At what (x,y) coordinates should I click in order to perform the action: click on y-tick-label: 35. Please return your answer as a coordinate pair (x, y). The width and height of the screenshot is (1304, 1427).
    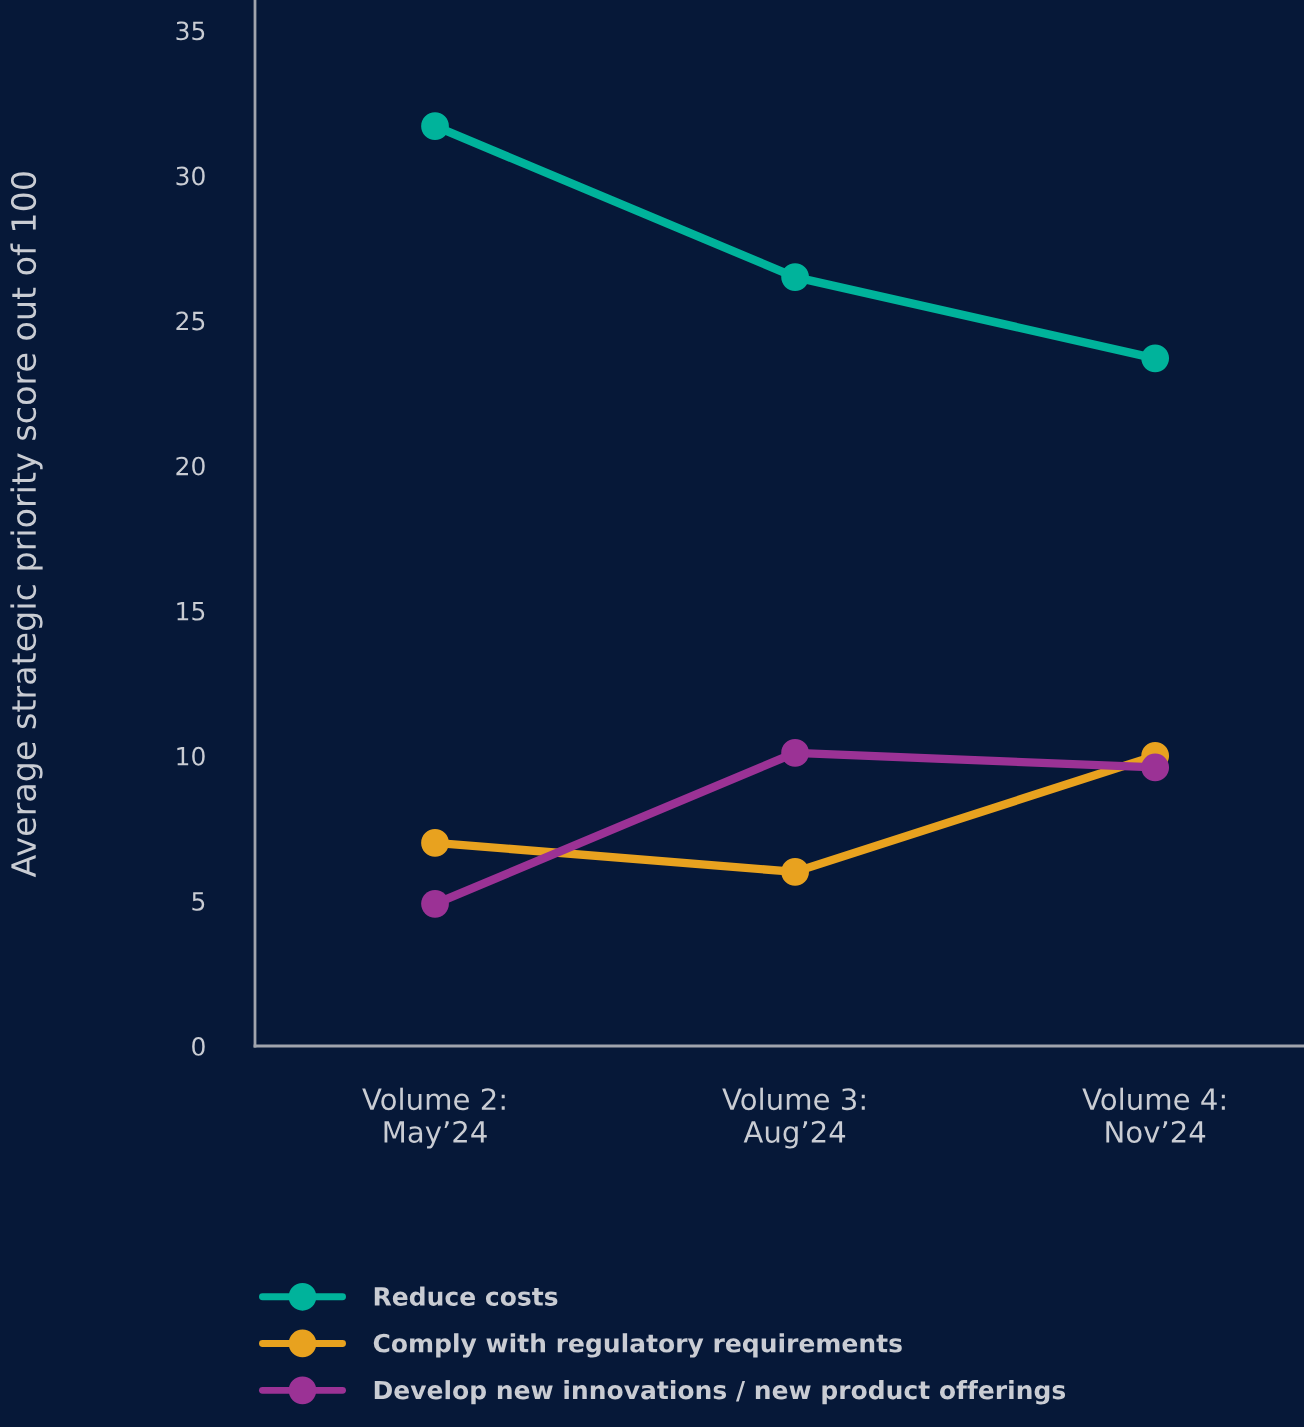
    Looking at the image, I should click on (190, 31).